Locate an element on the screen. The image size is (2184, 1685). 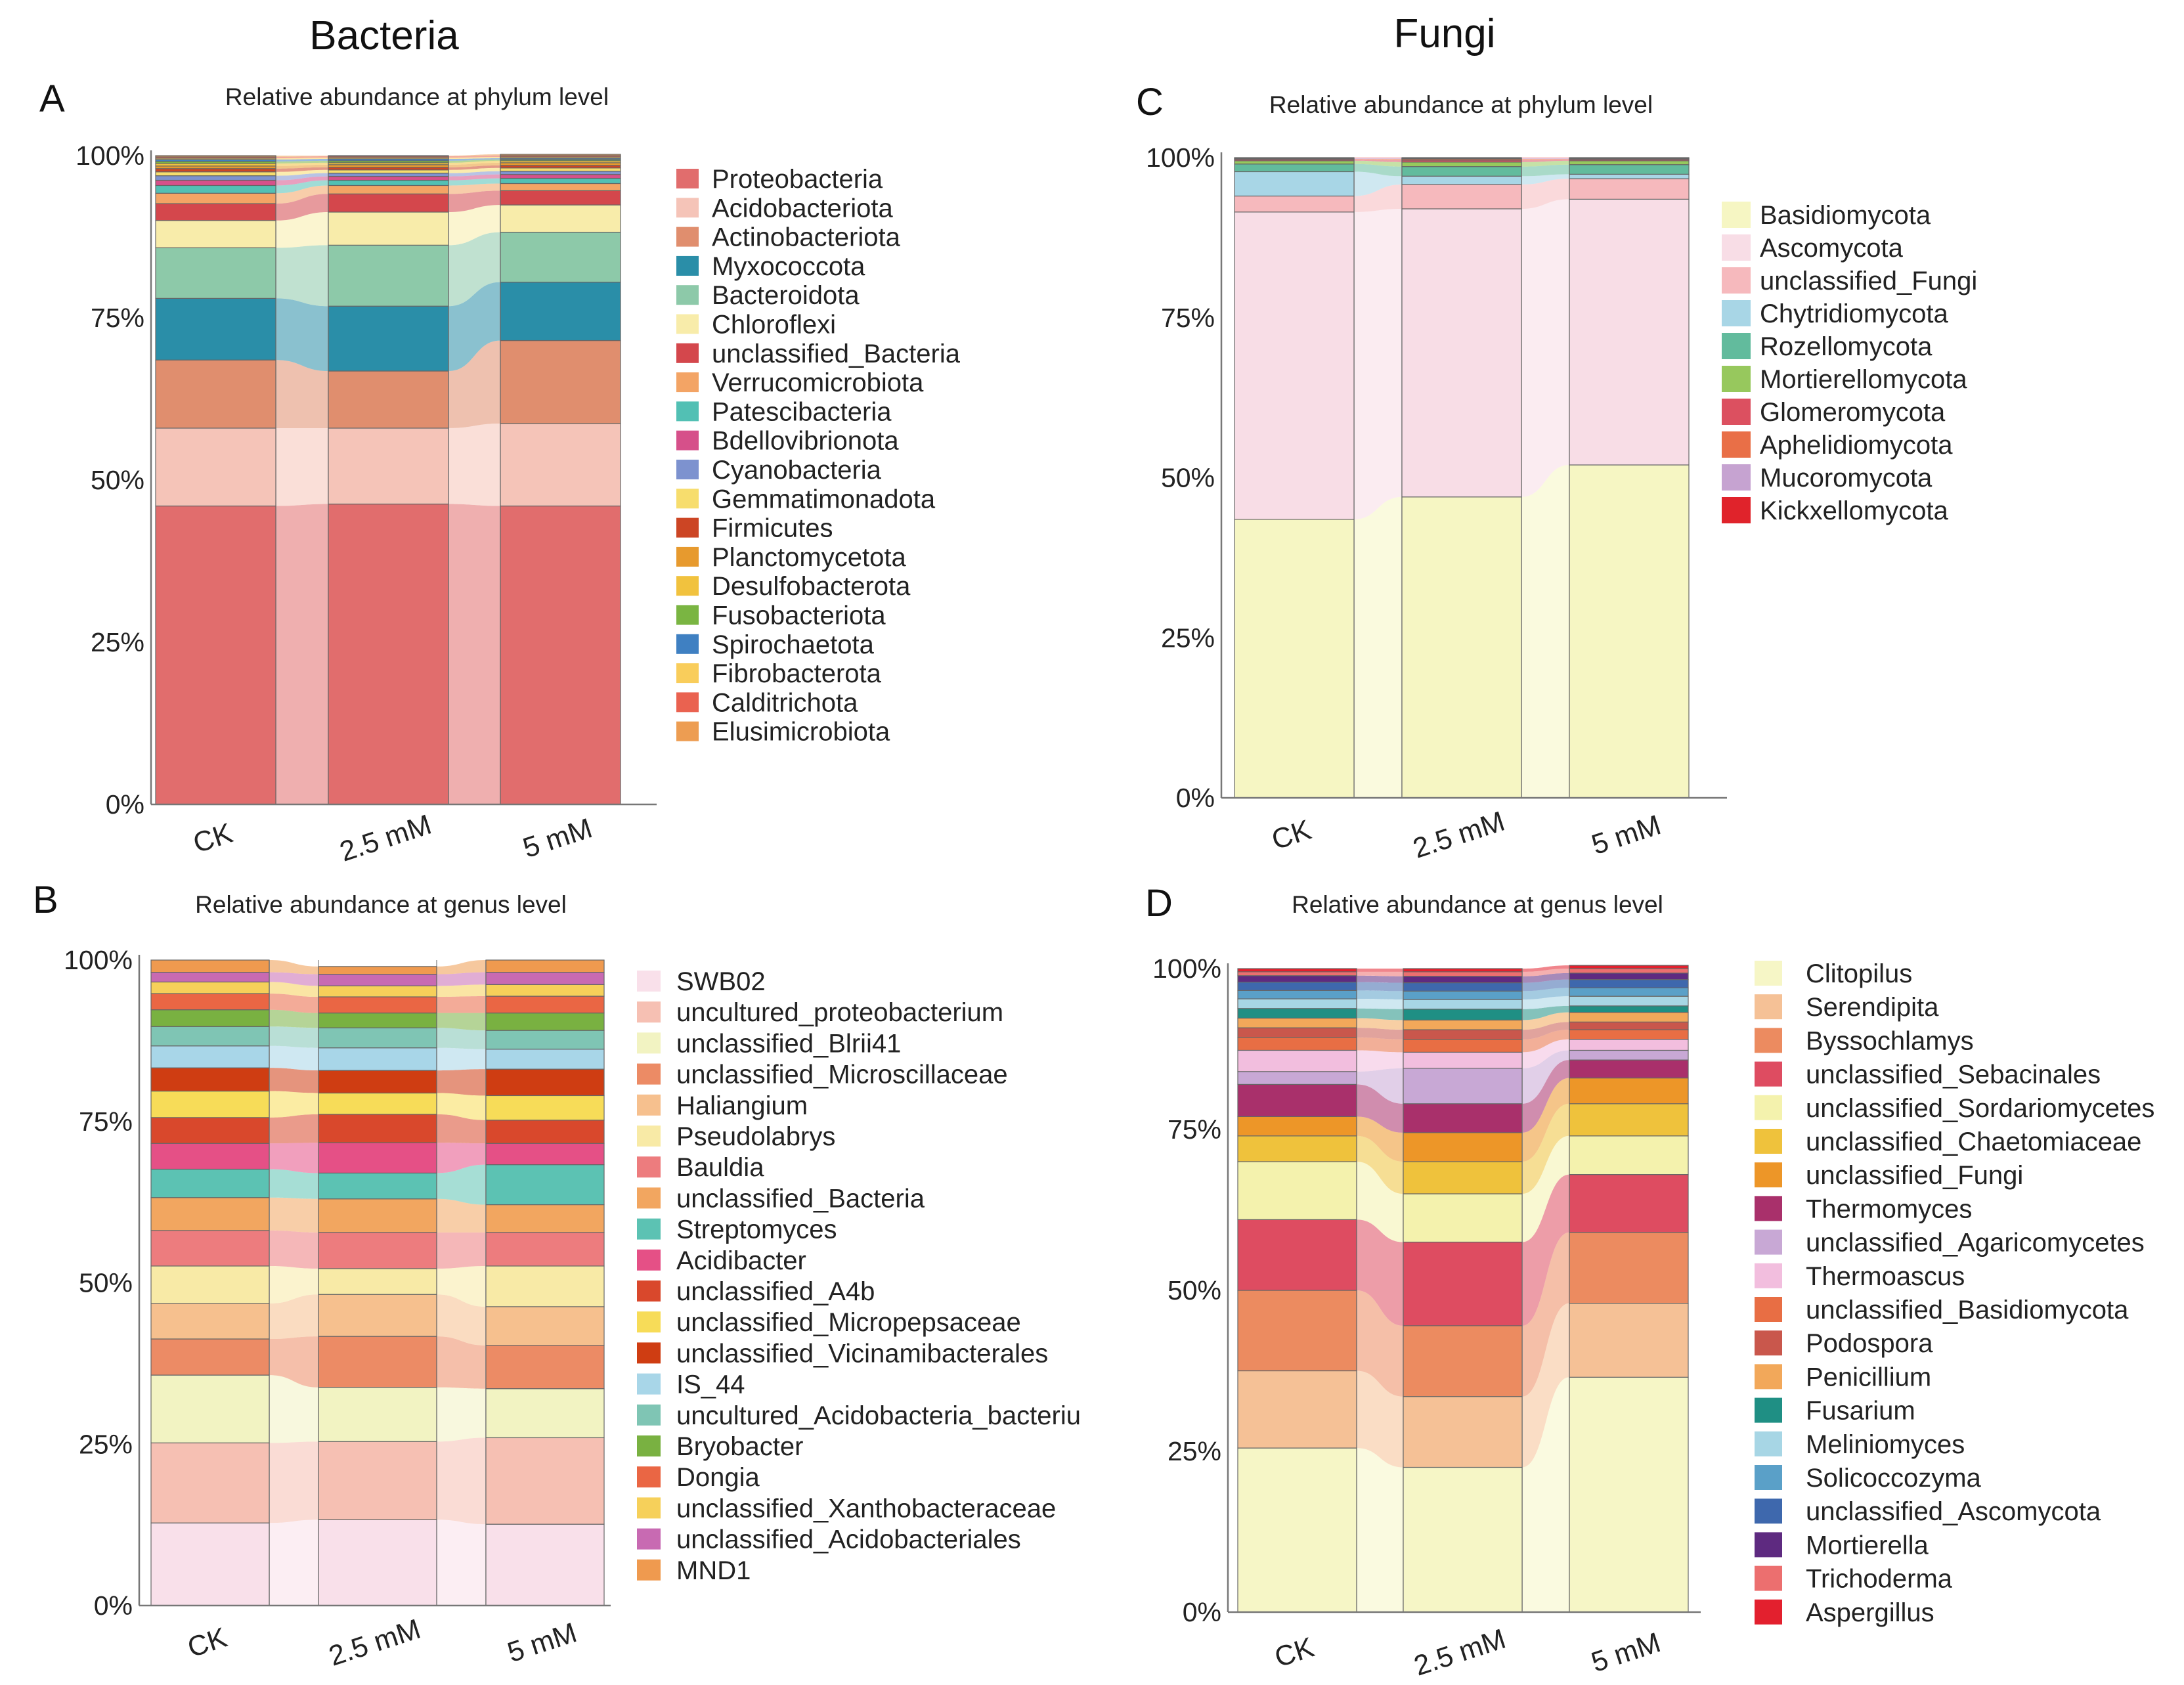
flow-calditrichota is located at coordinates (302, 157).